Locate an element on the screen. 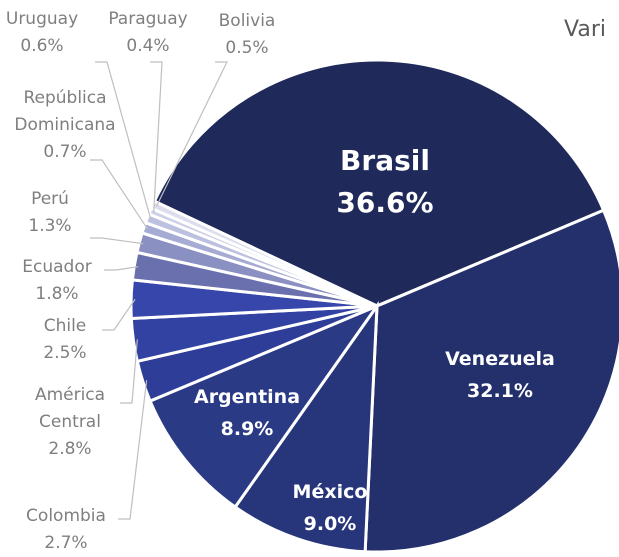 Image resolution: width=619 pixels, height=557 pixels. slice-label: Brasil 36.6% is located at coordinates (385, 182).